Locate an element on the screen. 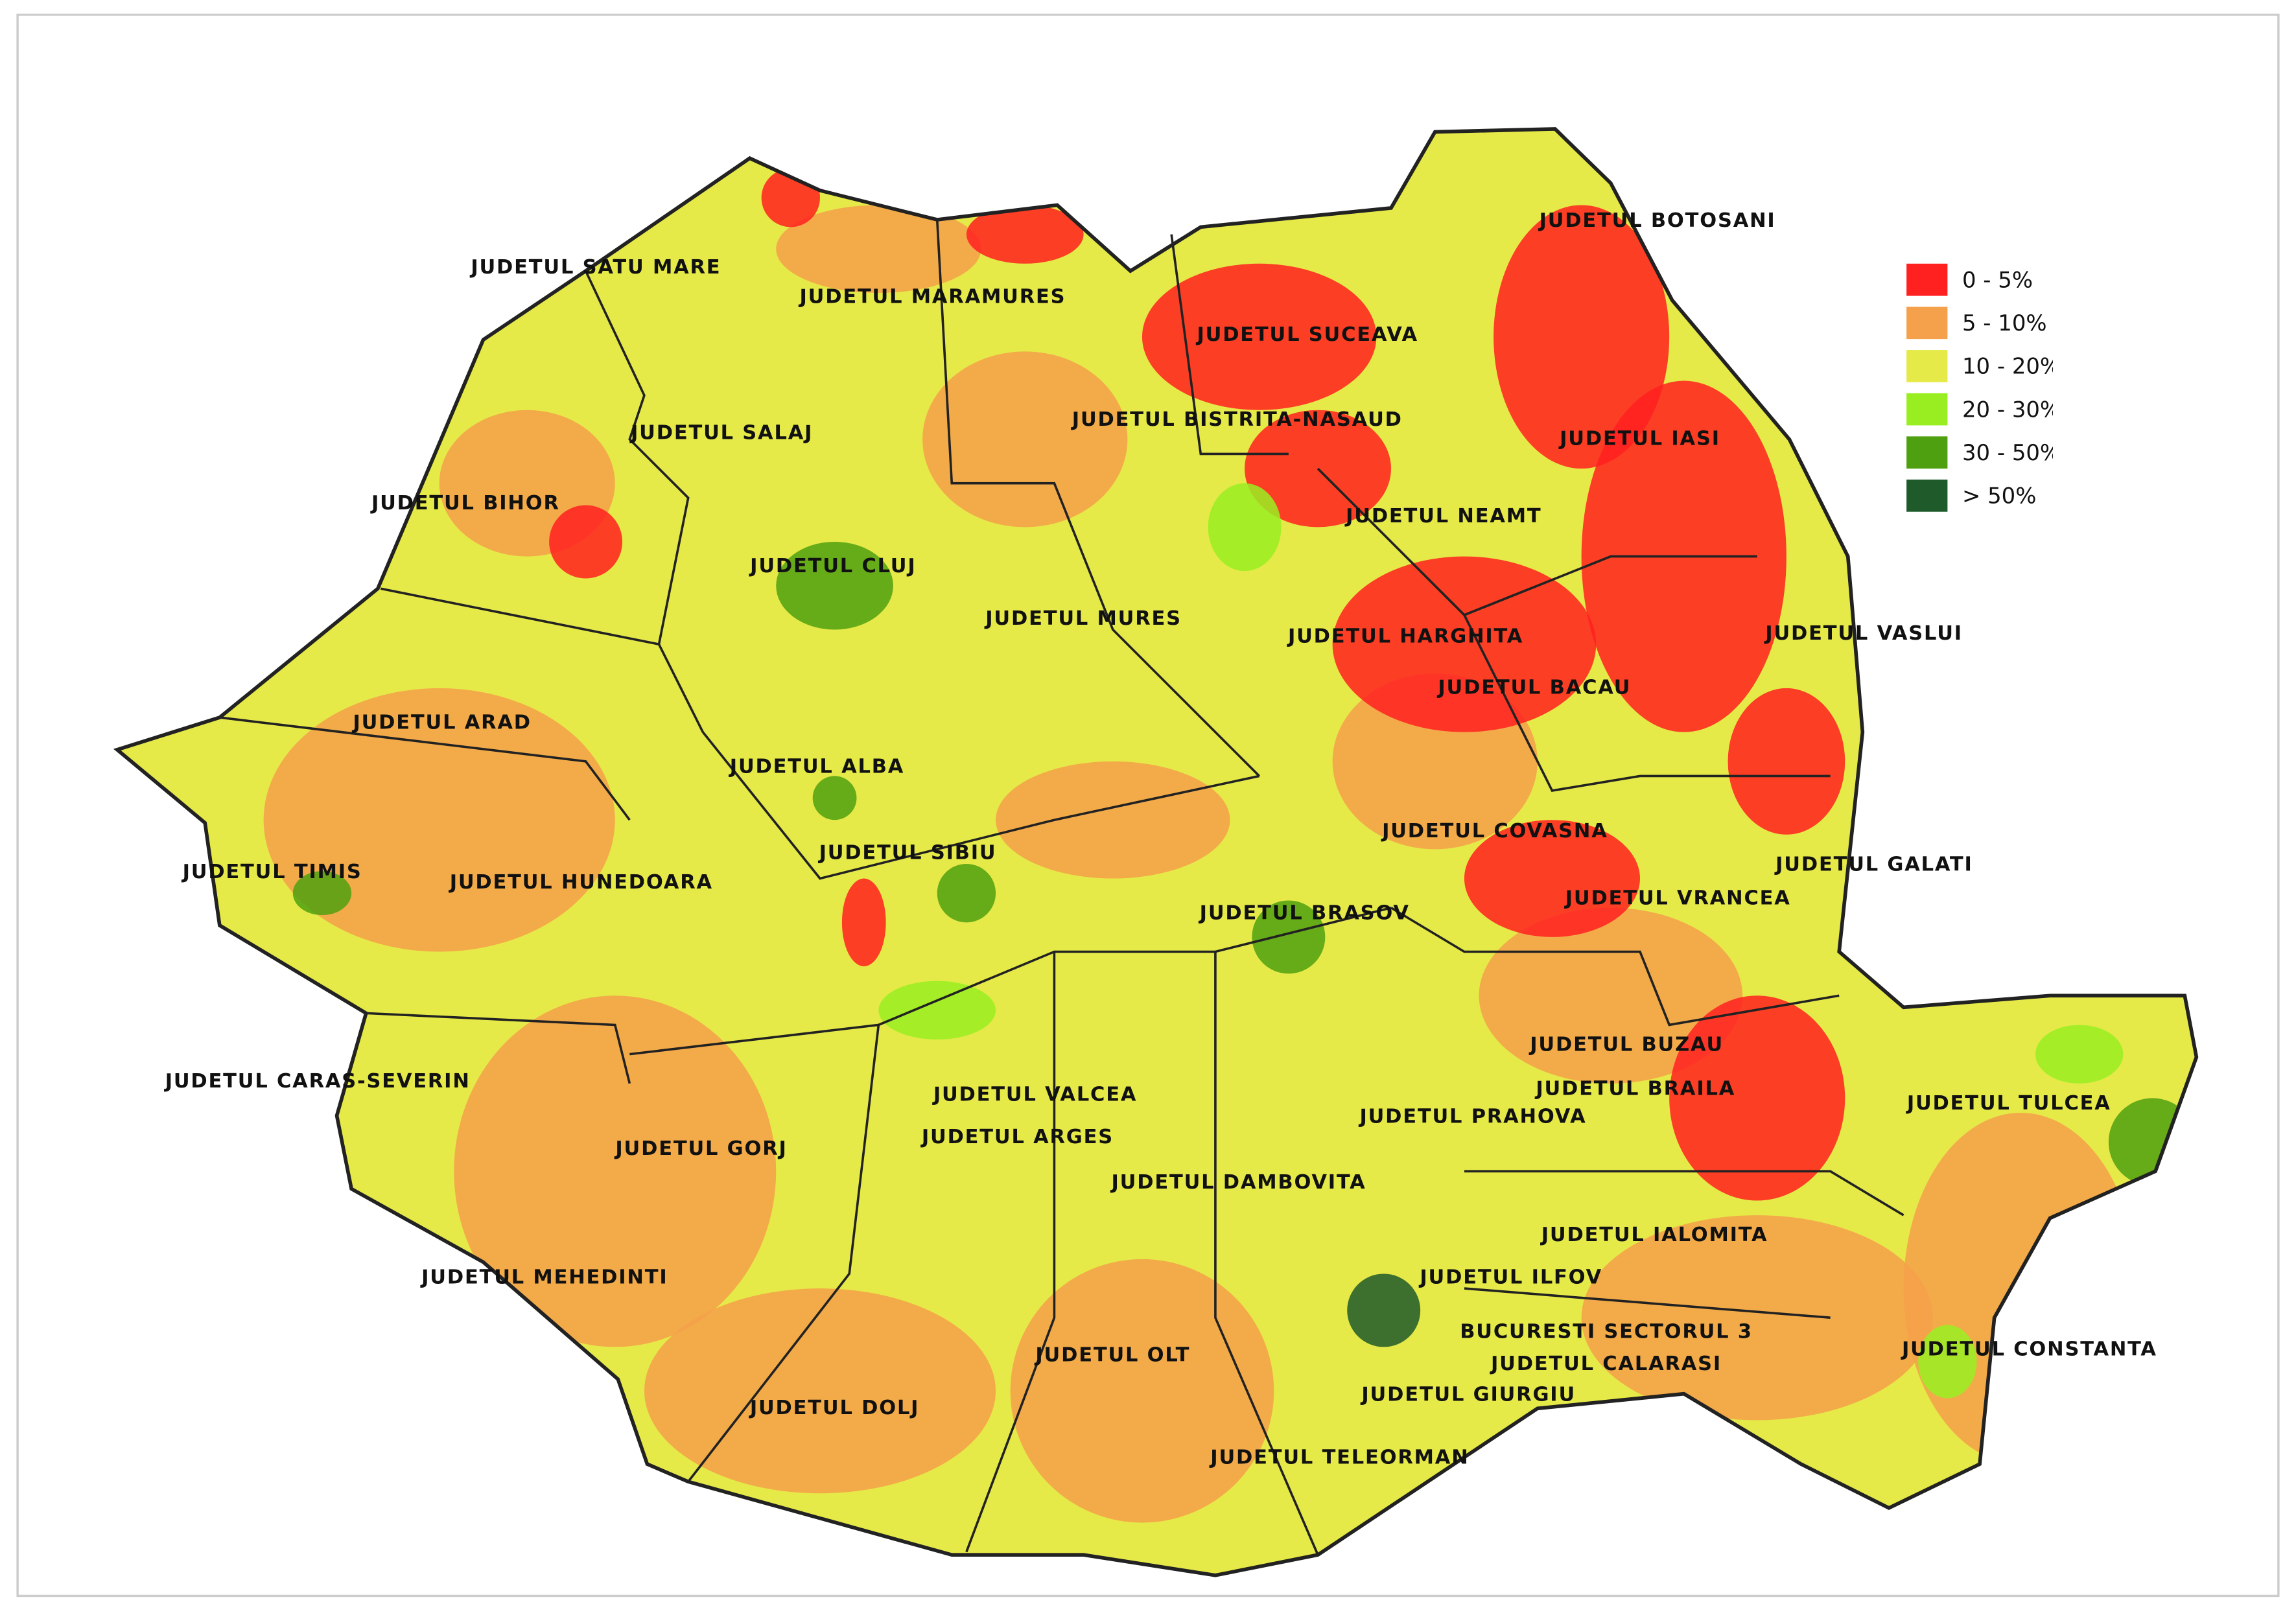 This screenshot has width=2296, height=1615. county-label: JUDETUL BIHOR is located at coordinates (465, 503).